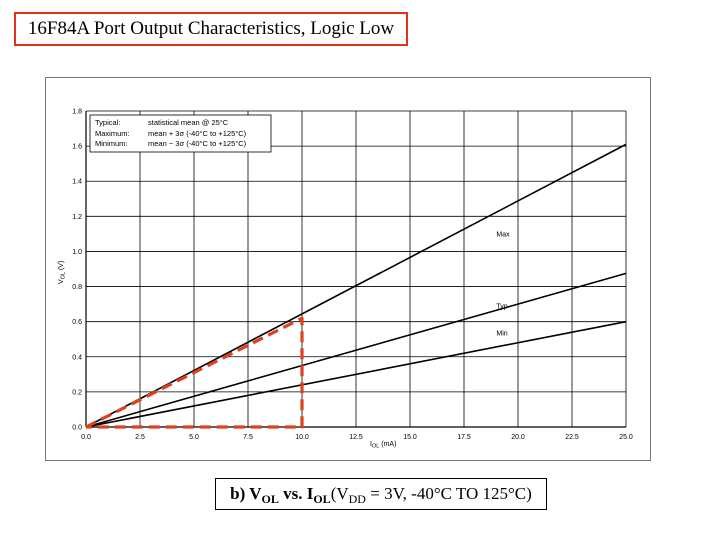 The width and height of the screenshot is (720, 540). Describe the element at coordinates (503, 235) in the screenshot. I see `series-label-max: Max` at that location.